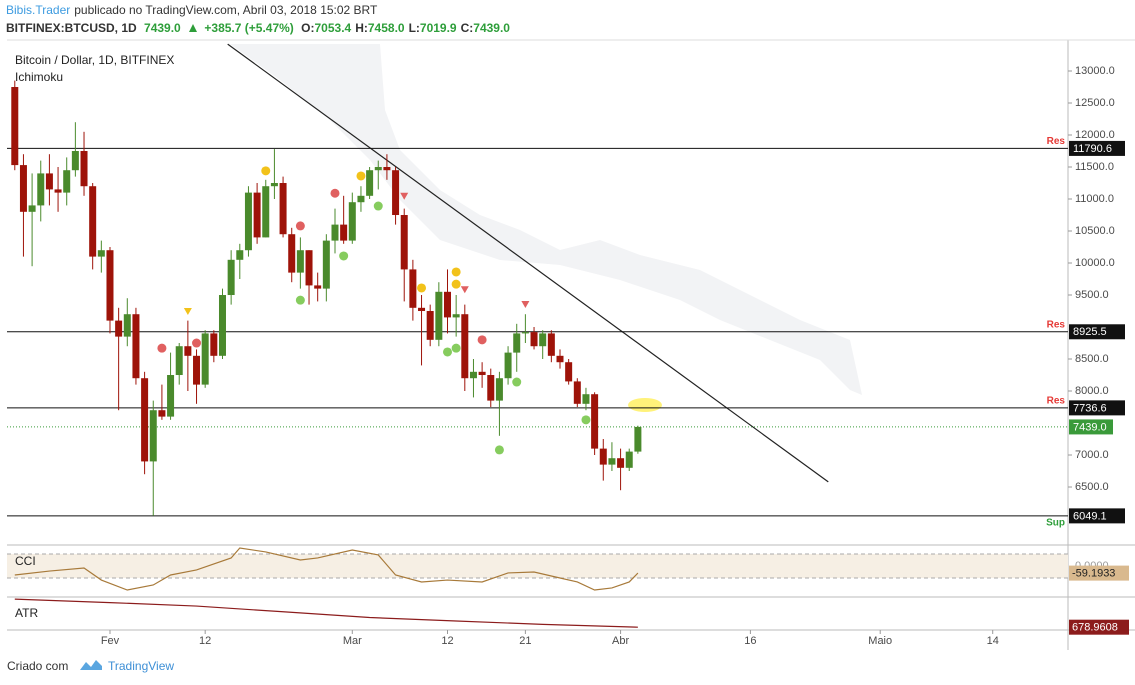 This screenshot has width=1135, height=685. What do you see at coordinates (26, 613) in the screenshot?
I see `indicator-name: ATR` at bounding box center [26, 613].